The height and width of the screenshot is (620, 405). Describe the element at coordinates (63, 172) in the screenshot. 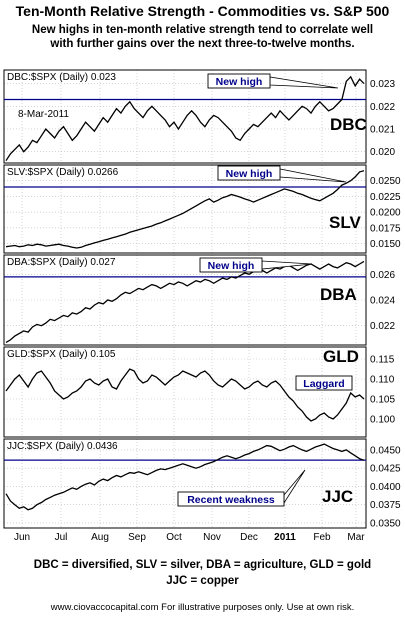

I see `slv-header: SLV:$SPX (Daily) 0.0266` at that location.